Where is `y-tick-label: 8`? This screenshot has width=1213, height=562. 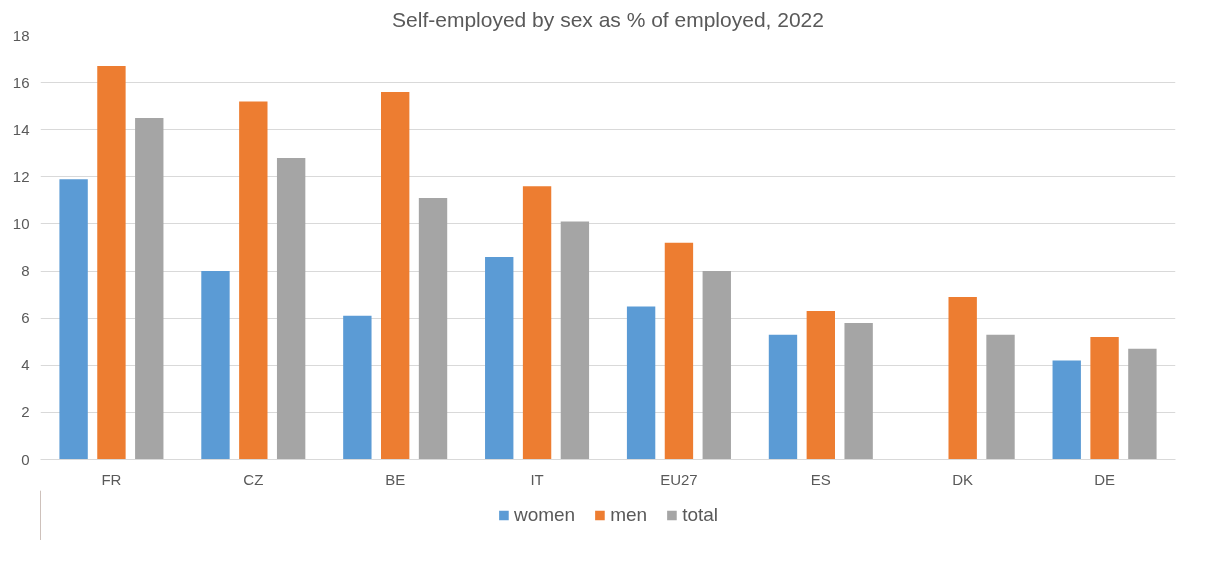 y-tick-label: 8 is located at coordinates (25, 271).